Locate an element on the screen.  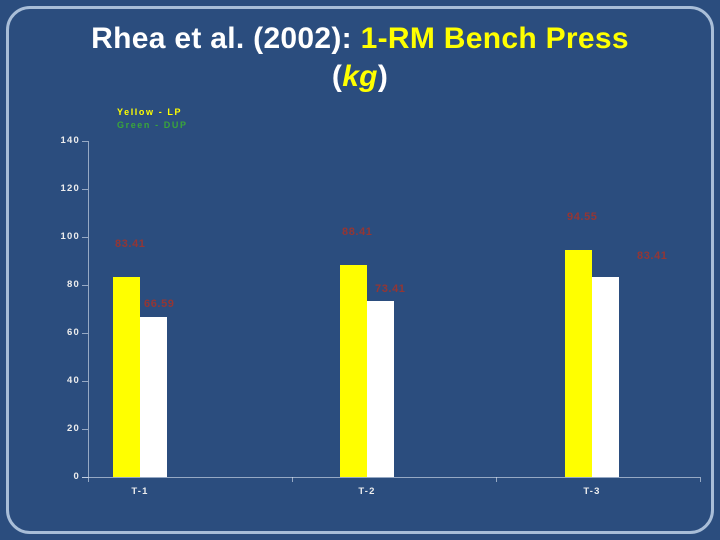
x-label-t-3: T-3 is located at coordinates (592, 491).